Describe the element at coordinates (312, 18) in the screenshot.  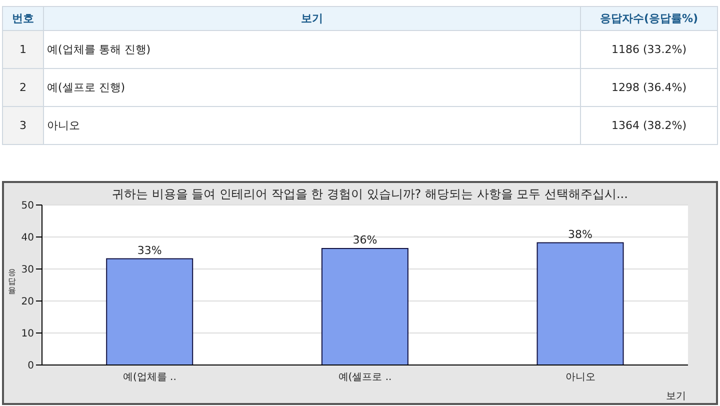
I see `text: 보기` at that location.